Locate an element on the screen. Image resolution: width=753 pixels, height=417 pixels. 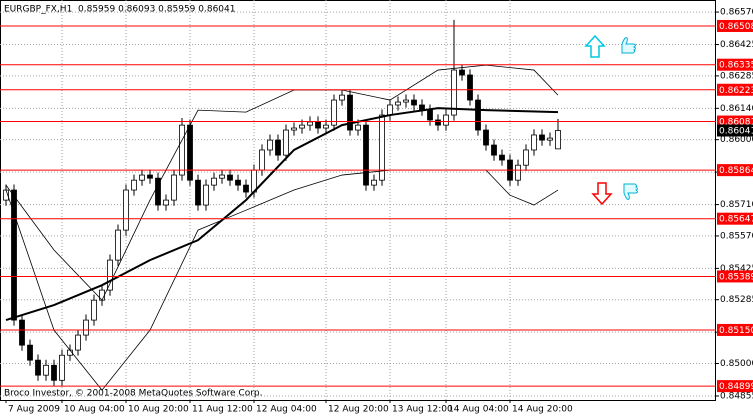
x-tick-label: 11 Aug 12:00 is located at coordinates (222, 410).